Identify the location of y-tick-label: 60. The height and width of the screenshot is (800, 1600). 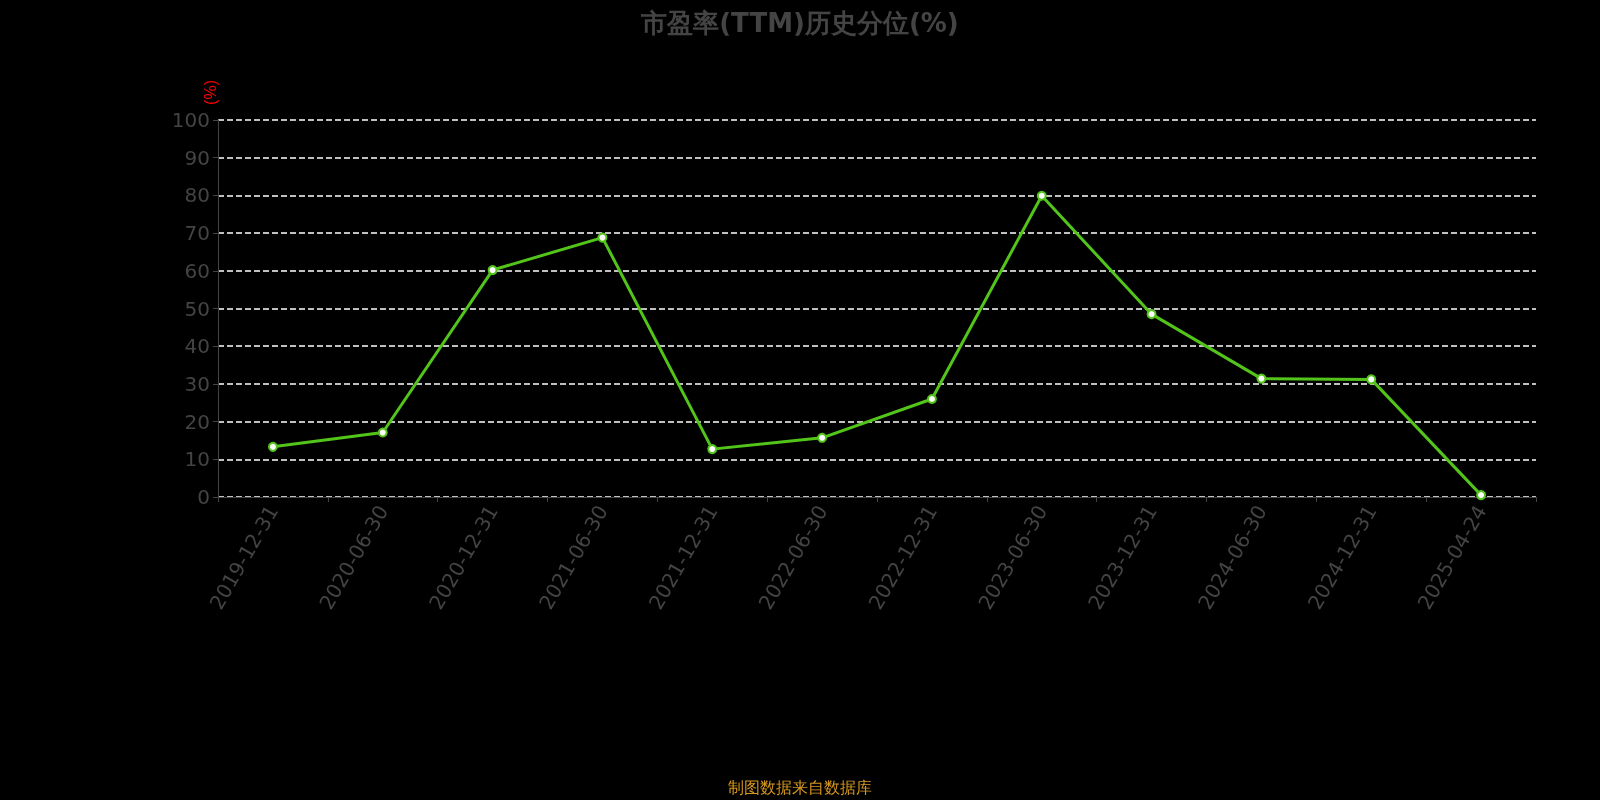
(197, 270).